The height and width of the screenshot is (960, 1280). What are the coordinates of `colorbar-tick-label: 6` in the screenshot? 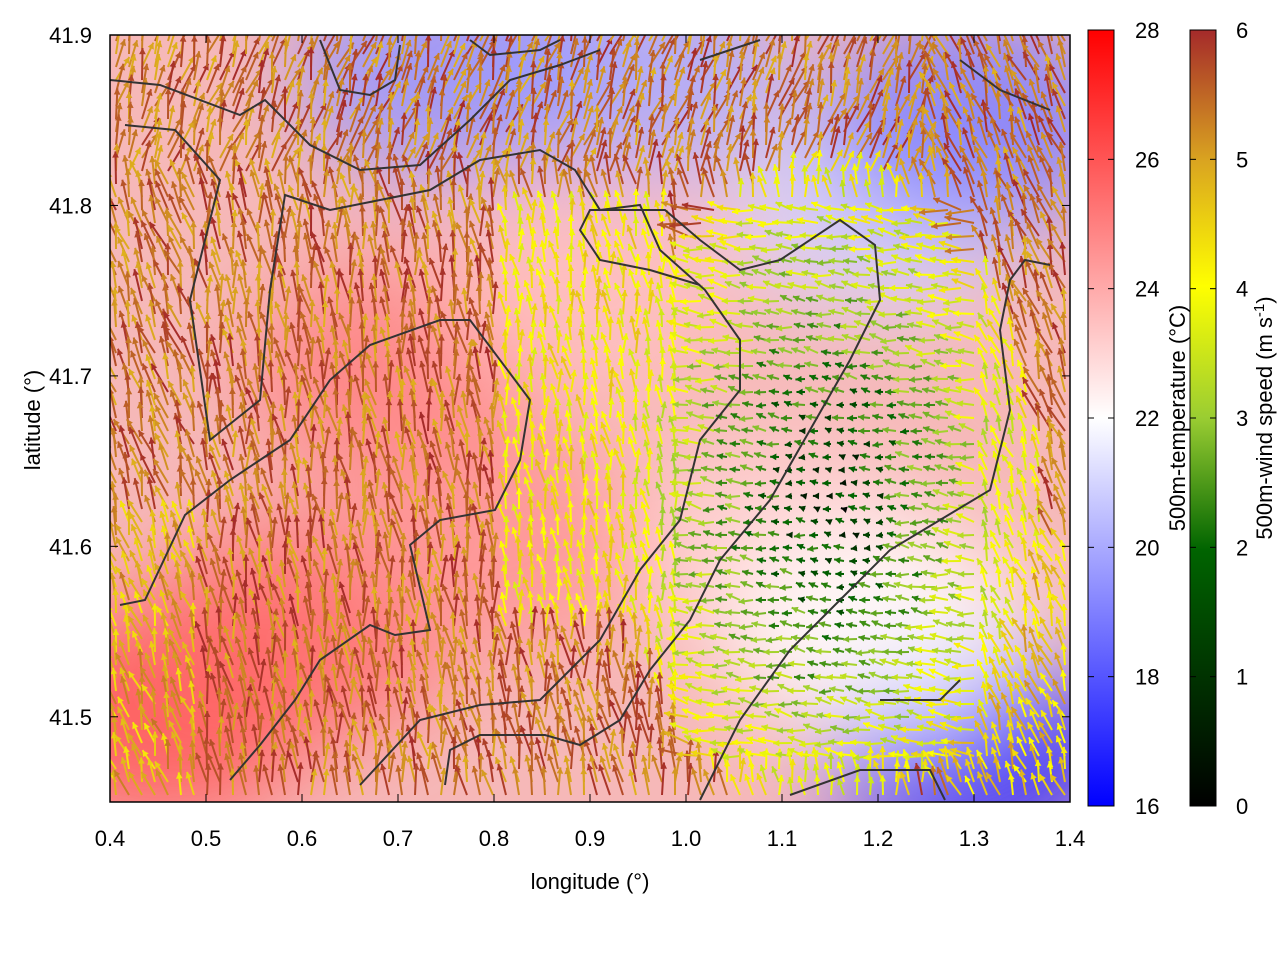 It's located at (1242, 30).